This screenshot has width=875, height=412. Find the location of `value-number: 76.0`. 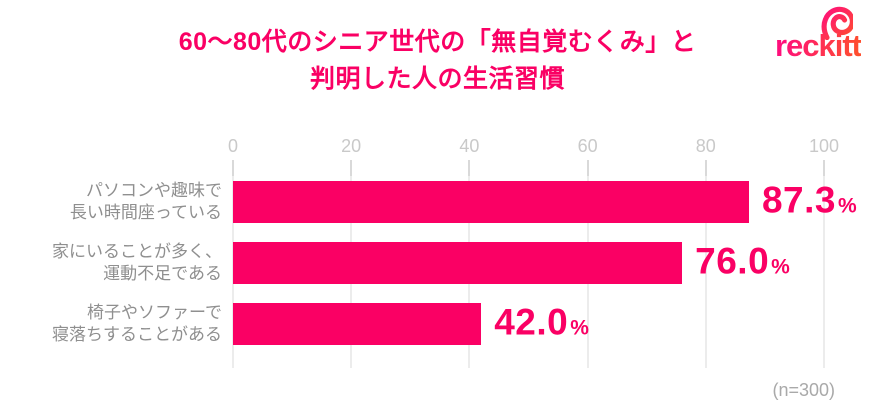

value-number: 76.0 is located at coordinates (732, 261).